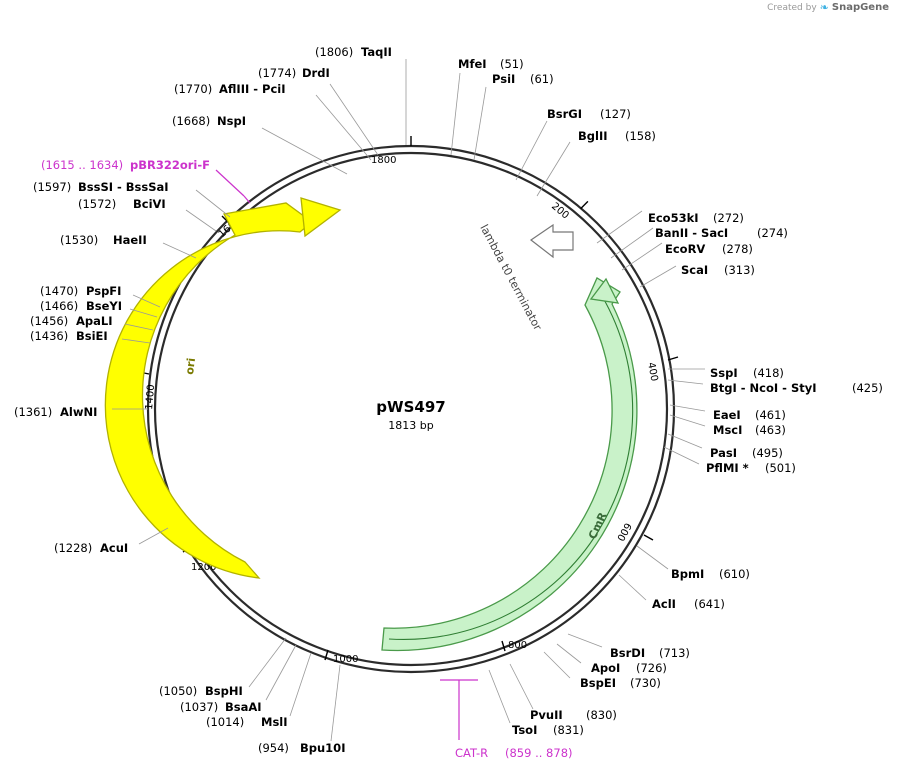 The width and height of the screenshot is (897, 770). Describe the element at coordinates (560, 211) in the screenshot. I see `tick-label-200: 200` at that location.